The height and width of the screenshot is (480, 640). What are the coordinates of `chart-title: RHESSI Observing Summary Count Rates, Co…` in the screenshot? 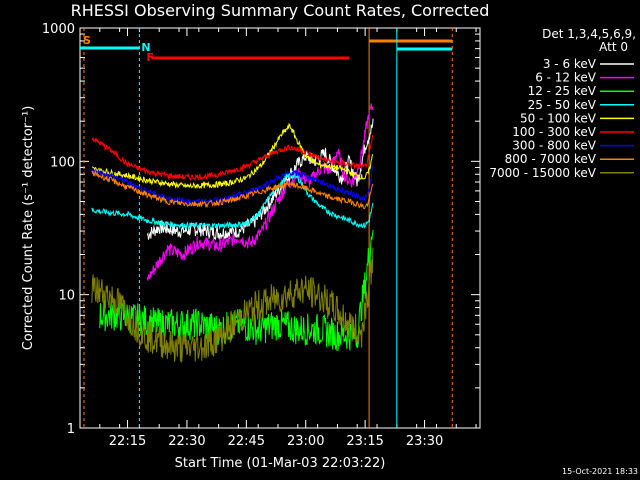 It's located at (280, 10).